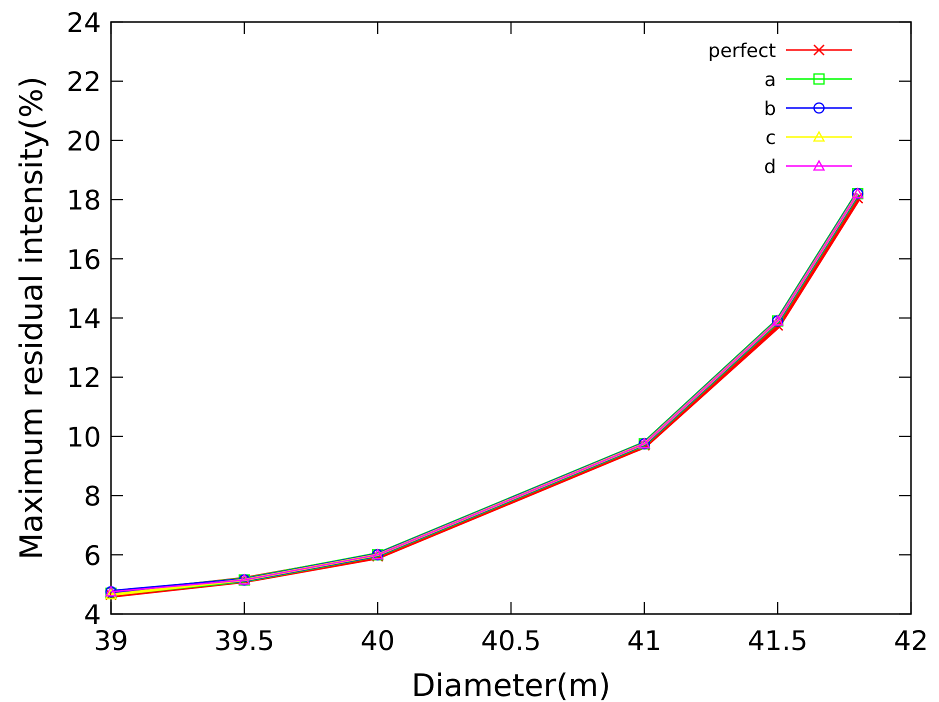 The width and height of the screenshot is (939, 702). What do you see at coordinates (83, 201) in the screenshot?
I see `y-tick-label: 18` at bounding box center [83, 201].